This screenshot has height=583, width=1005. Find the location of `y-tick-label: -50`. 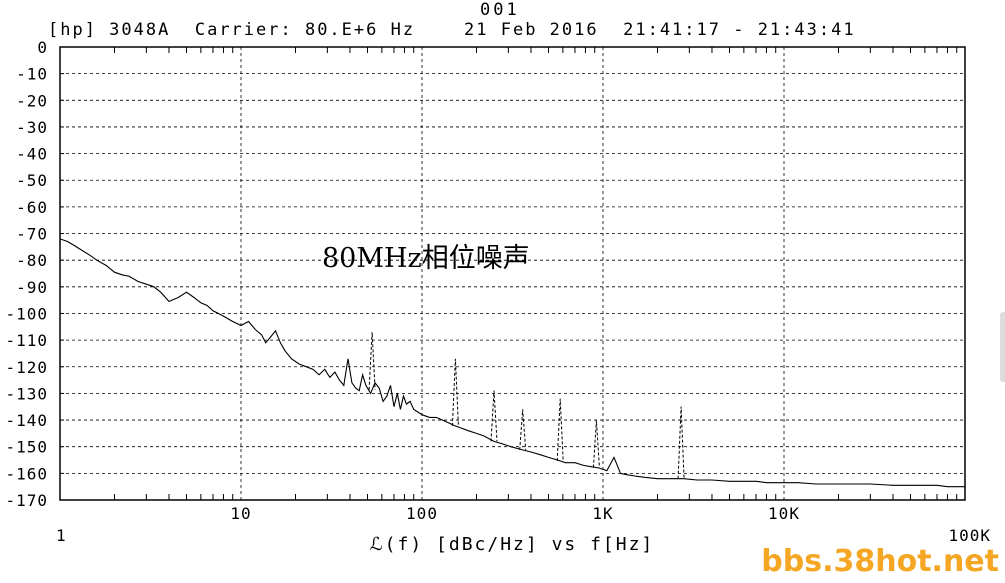

y-tick-label: -50 is located at coordinates (32, 180).